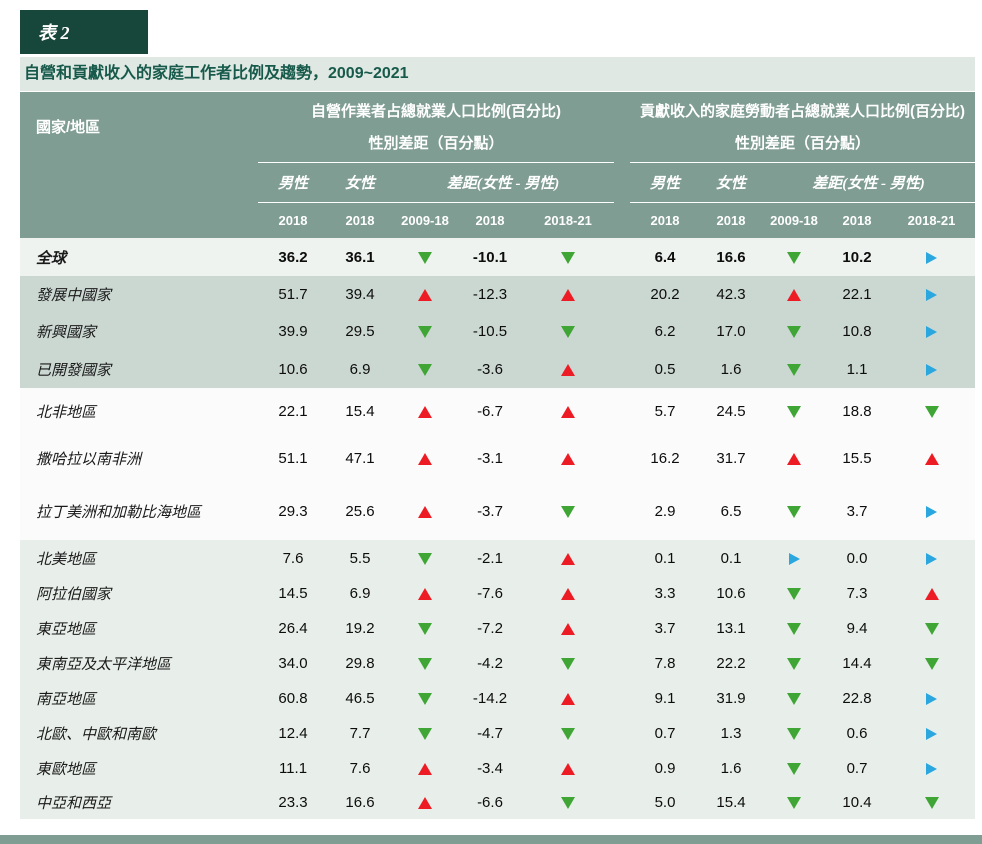  What do you see at coordinates (293, 257) in the screenshot?
I see `male-value-cell: 36.2` at bounding box center [293, 257].